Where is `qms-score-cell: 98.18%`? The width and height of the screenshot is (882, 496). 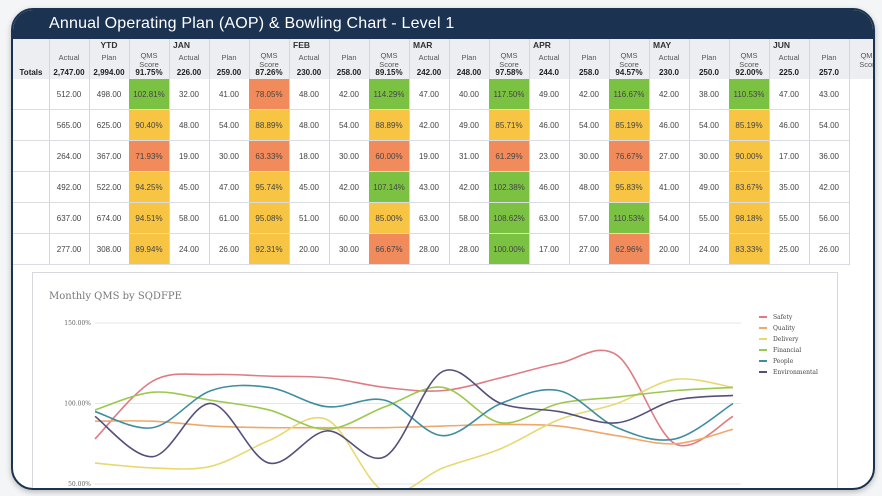
qms-score-cell: 98.18% is located at coordinates (749, 218).